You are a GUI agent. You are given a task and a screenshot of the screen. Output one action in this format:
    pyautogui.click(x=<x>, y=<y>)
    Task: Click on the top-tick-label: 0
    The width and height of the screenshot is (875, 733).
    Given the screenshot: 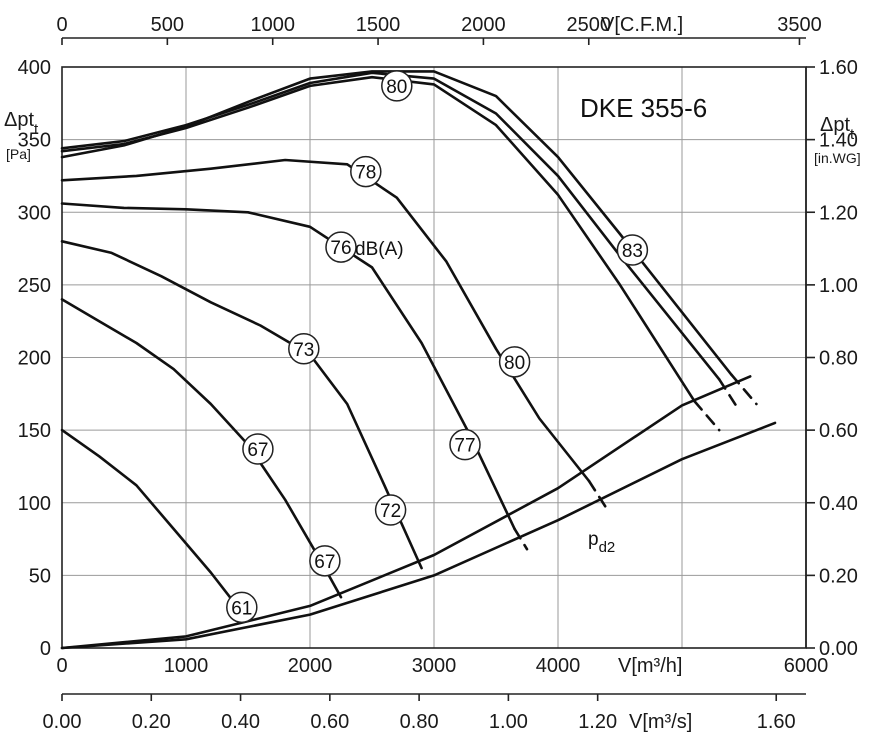 What is the action you would take?
    pyautogui.click(x=61, y=25)
    